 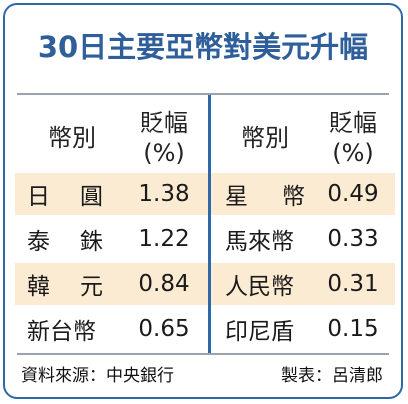 I want to click on maker-note: 製表：呂清郎, so click(x=332, y=375).